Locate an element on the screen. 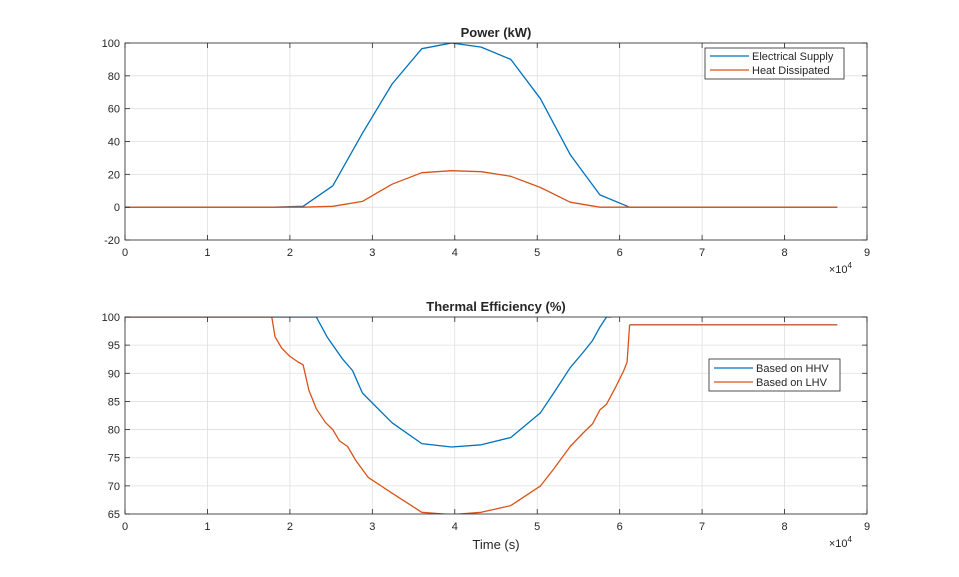 Image resolution: width=959 pixels, height=577 pixels. efficiency-y-tick-label: 65 is located at coordinates (114, 515).